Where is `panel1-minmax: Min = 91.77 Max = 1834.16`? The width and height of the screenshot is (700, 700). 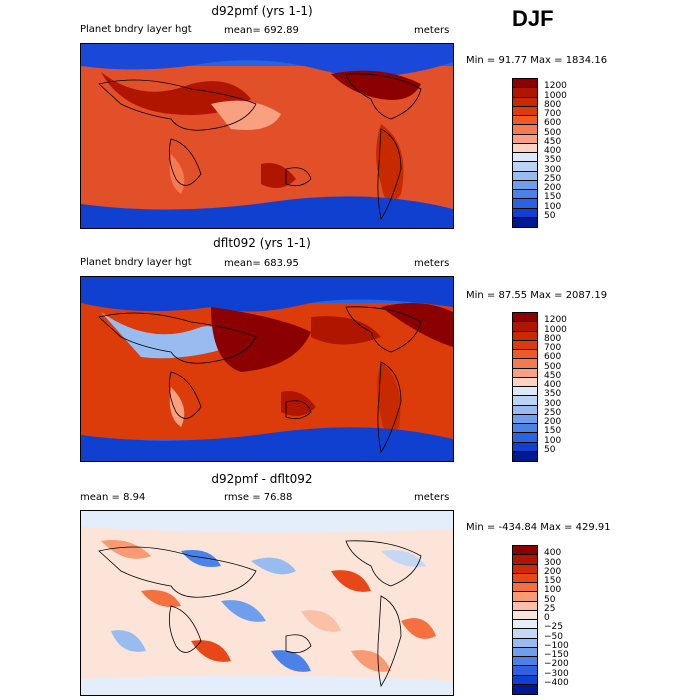 panel1-minmax: Min = 91.77 Max = 1834.16 is located at coordinates (537, 60).